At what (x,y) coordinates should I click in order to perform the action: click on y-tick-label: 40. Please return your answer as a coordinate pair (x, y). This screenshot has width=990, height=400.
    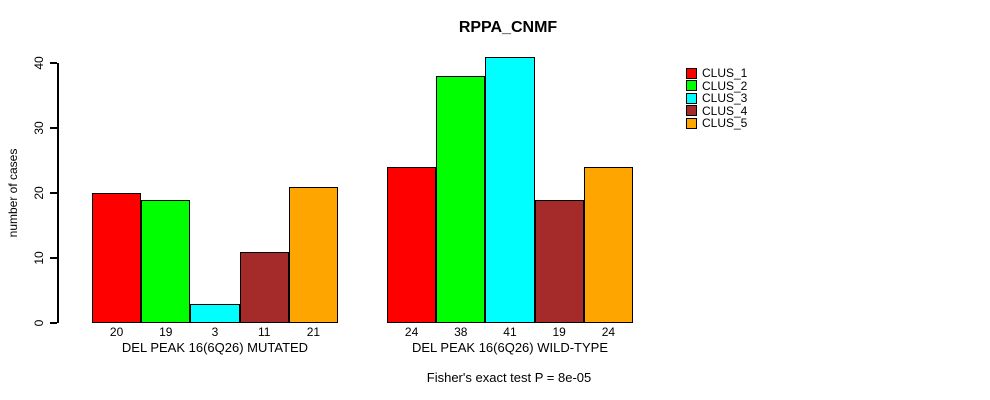
    Looking at the image, I should click on (39, 63).